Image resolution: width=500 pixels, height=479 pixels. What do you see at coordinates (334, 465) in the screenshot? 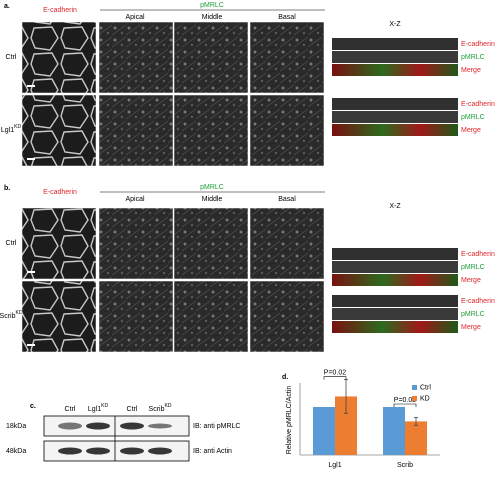
I see `x-tick-label: Lgl1` at bounding box center [334, 465].